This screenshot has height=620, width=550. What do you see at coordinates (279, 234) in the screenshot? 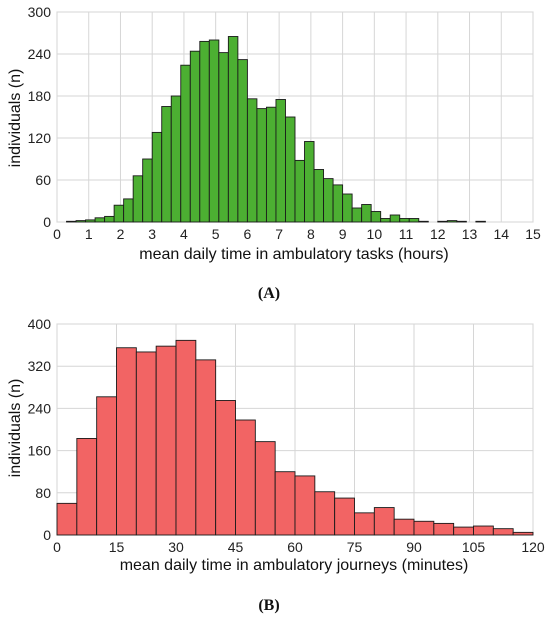
I see `x-tick-label-a: 7` at bounding box center [279, 234].